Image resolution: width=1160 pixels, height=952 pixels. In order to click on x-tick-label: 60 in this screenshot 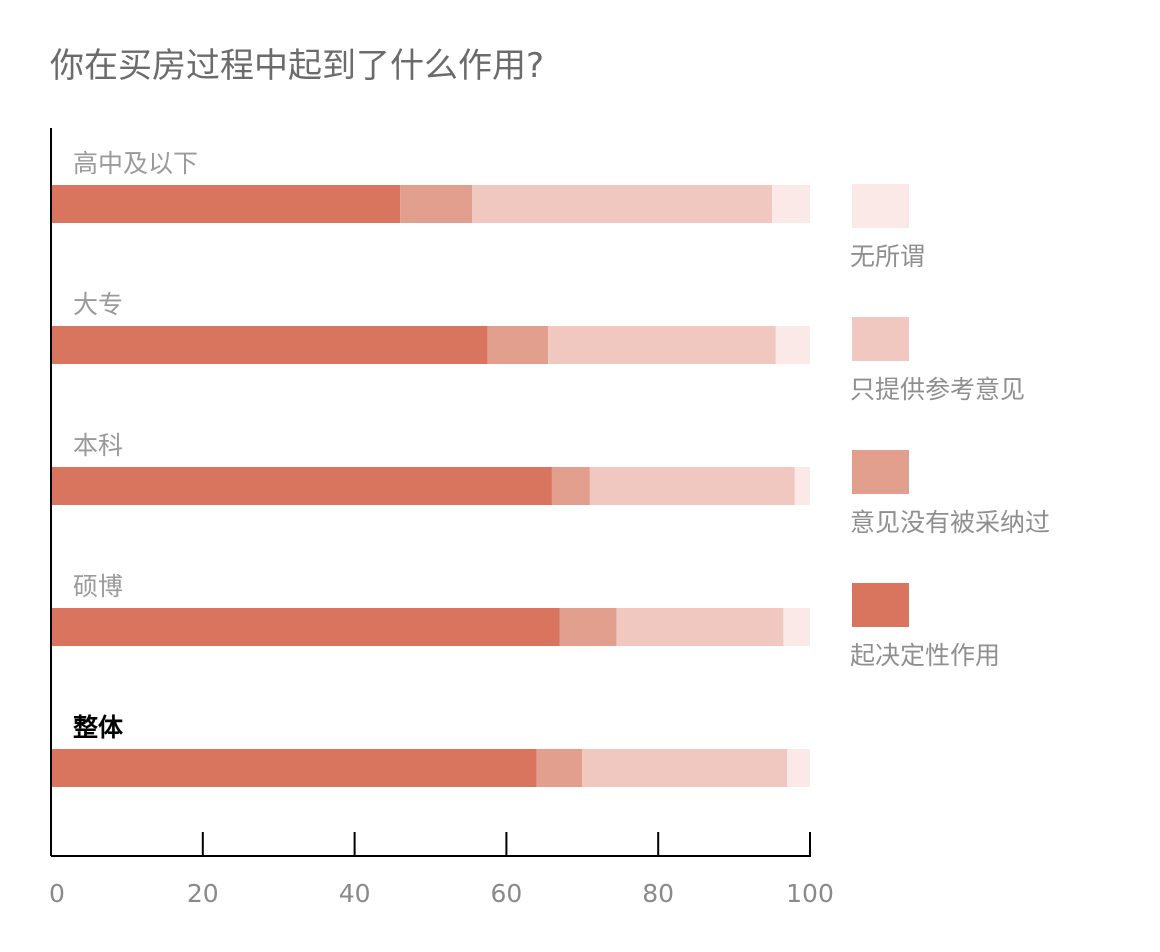, I will do `click(506, 893)`.